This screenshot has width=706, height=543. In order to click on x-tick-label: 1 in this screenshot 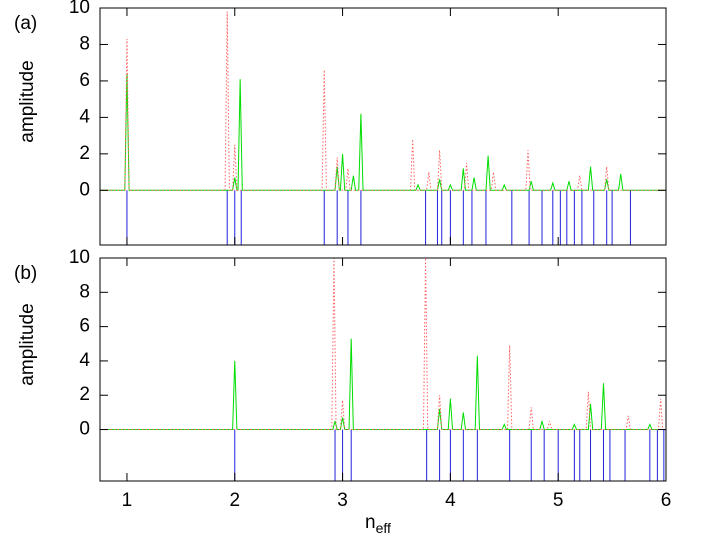, I will do `click(127, 500)`.